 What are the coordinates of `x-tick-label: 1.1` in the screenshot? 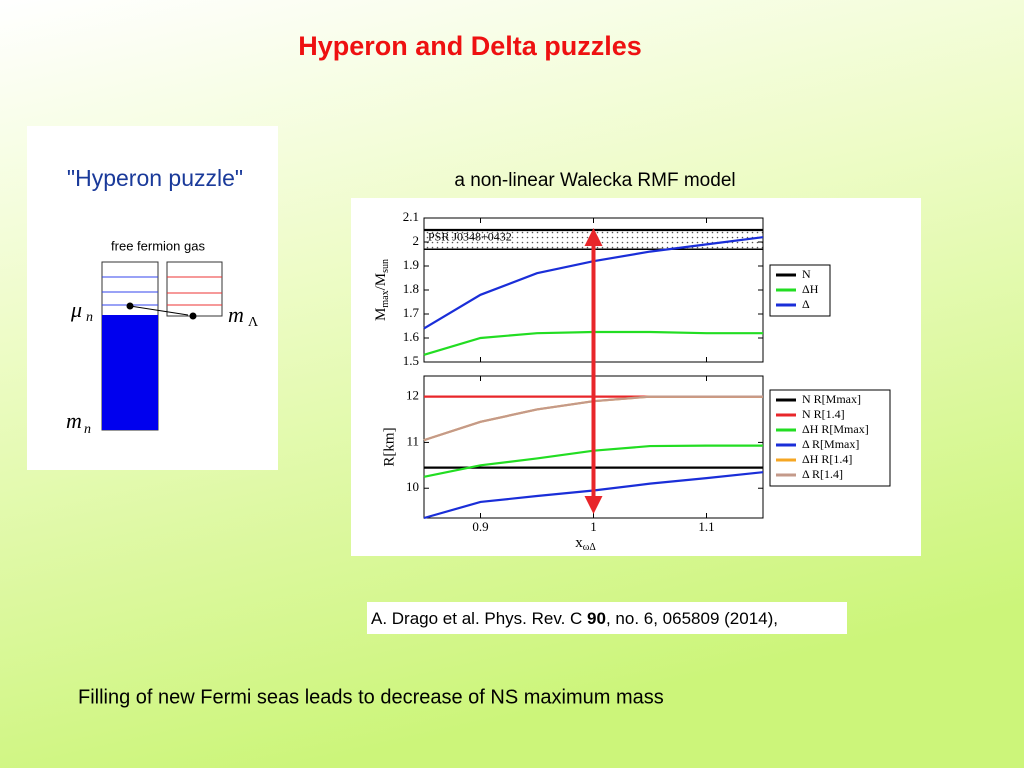 It's located at (706, 526).